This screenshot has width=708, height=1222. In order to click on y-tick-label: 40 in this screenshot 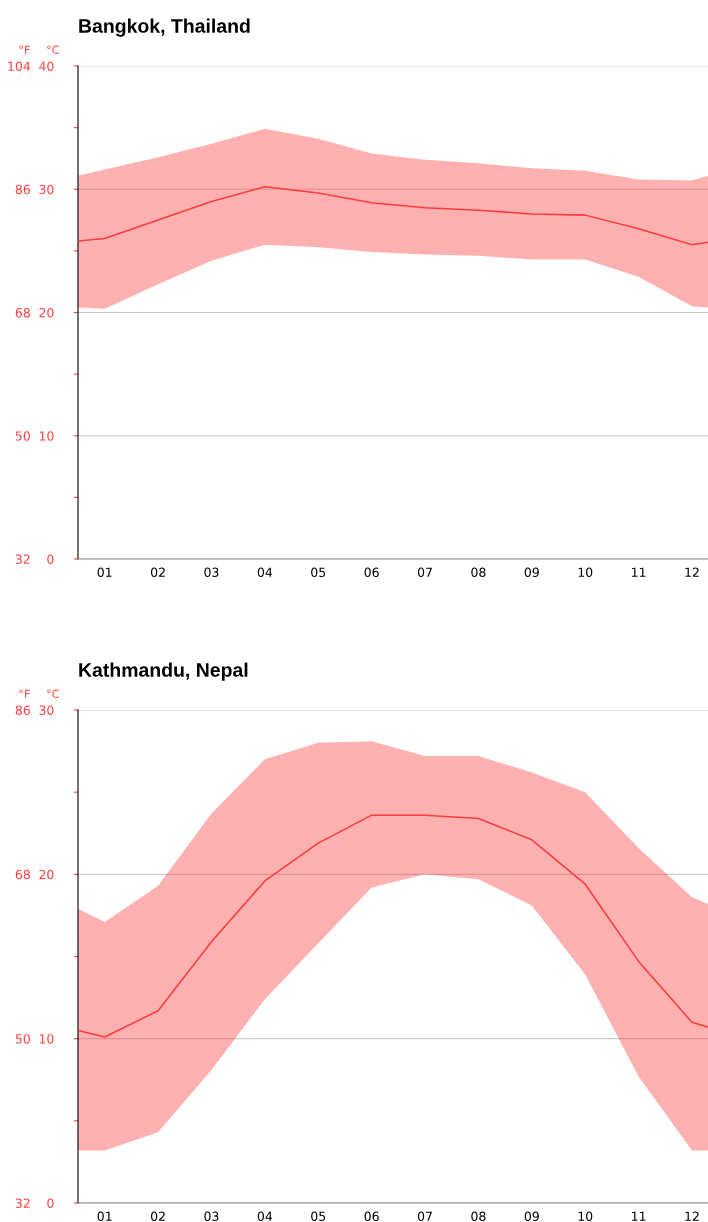, I will do `click(46, 66)`.